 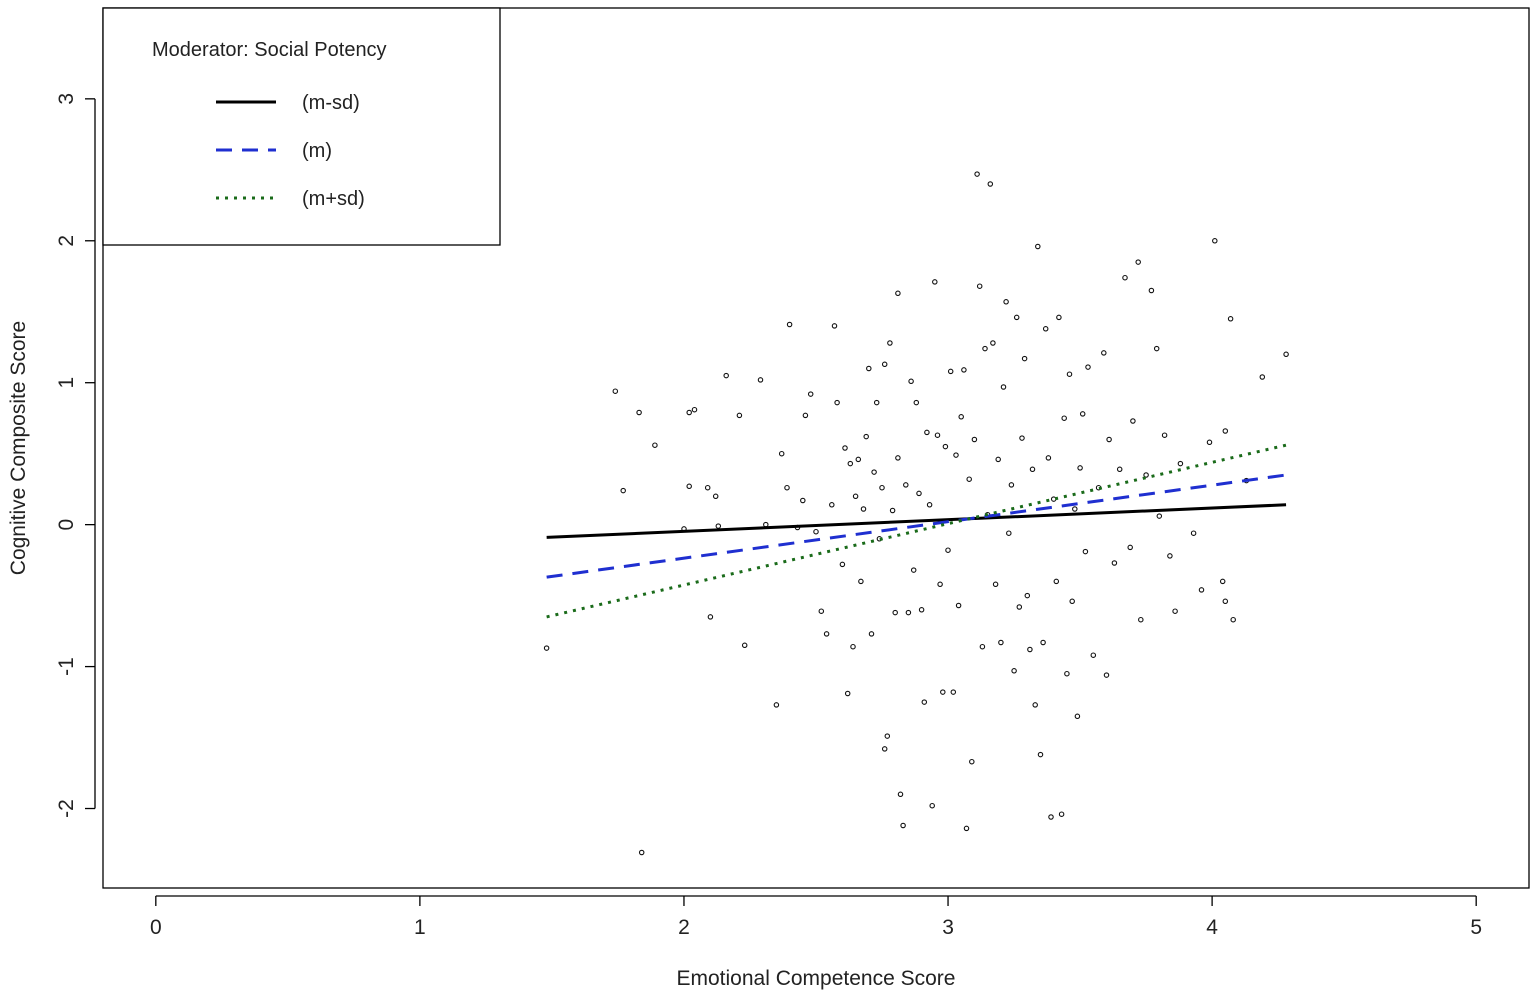 What do you see at coordinates (18, 448) in the screenshot?
I see `y-axis-title: Cognitive Composite Score` at bounding box center [18, 448].